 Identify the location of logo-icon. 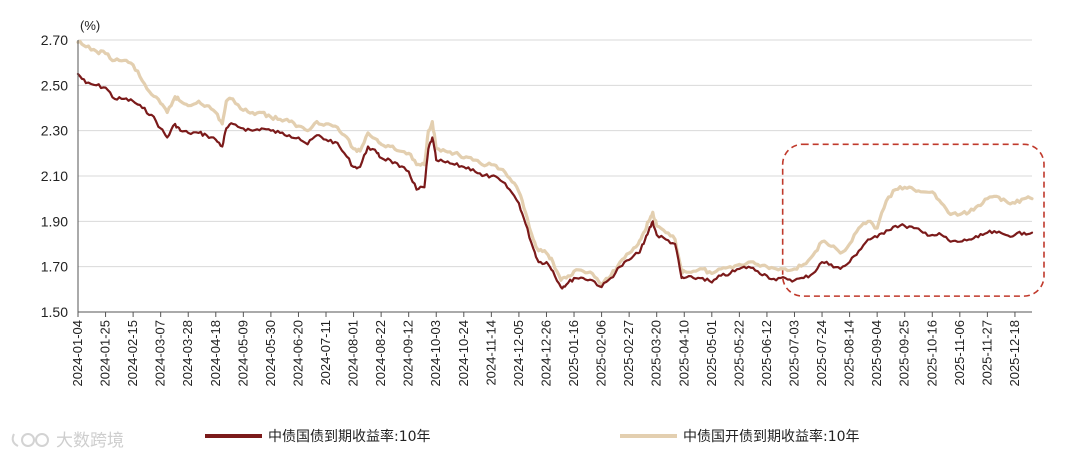
(30, 440).